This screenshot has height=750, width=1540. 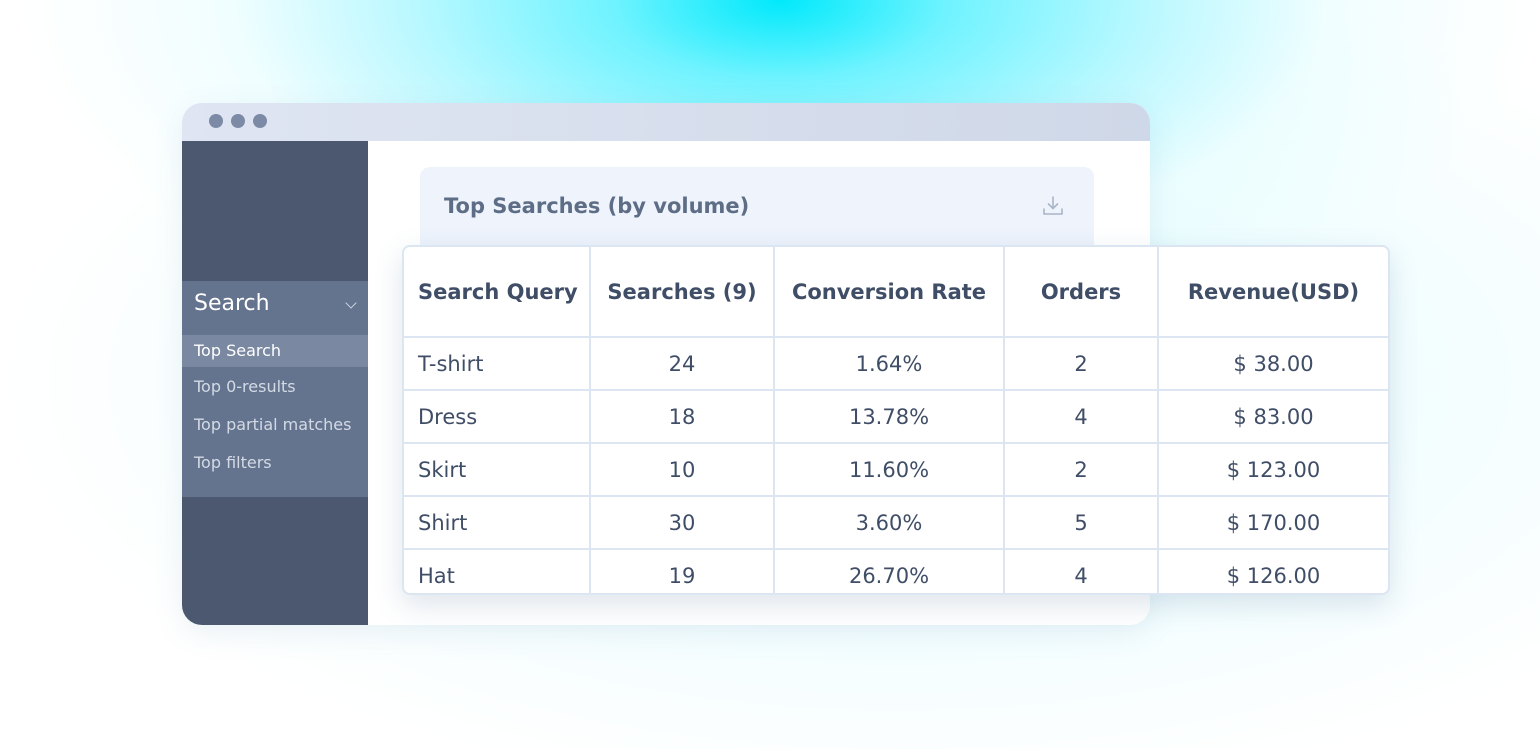 I want to click on sidebar-item-top-partial-matches: Top partial matches, so click(x=273, y=424).